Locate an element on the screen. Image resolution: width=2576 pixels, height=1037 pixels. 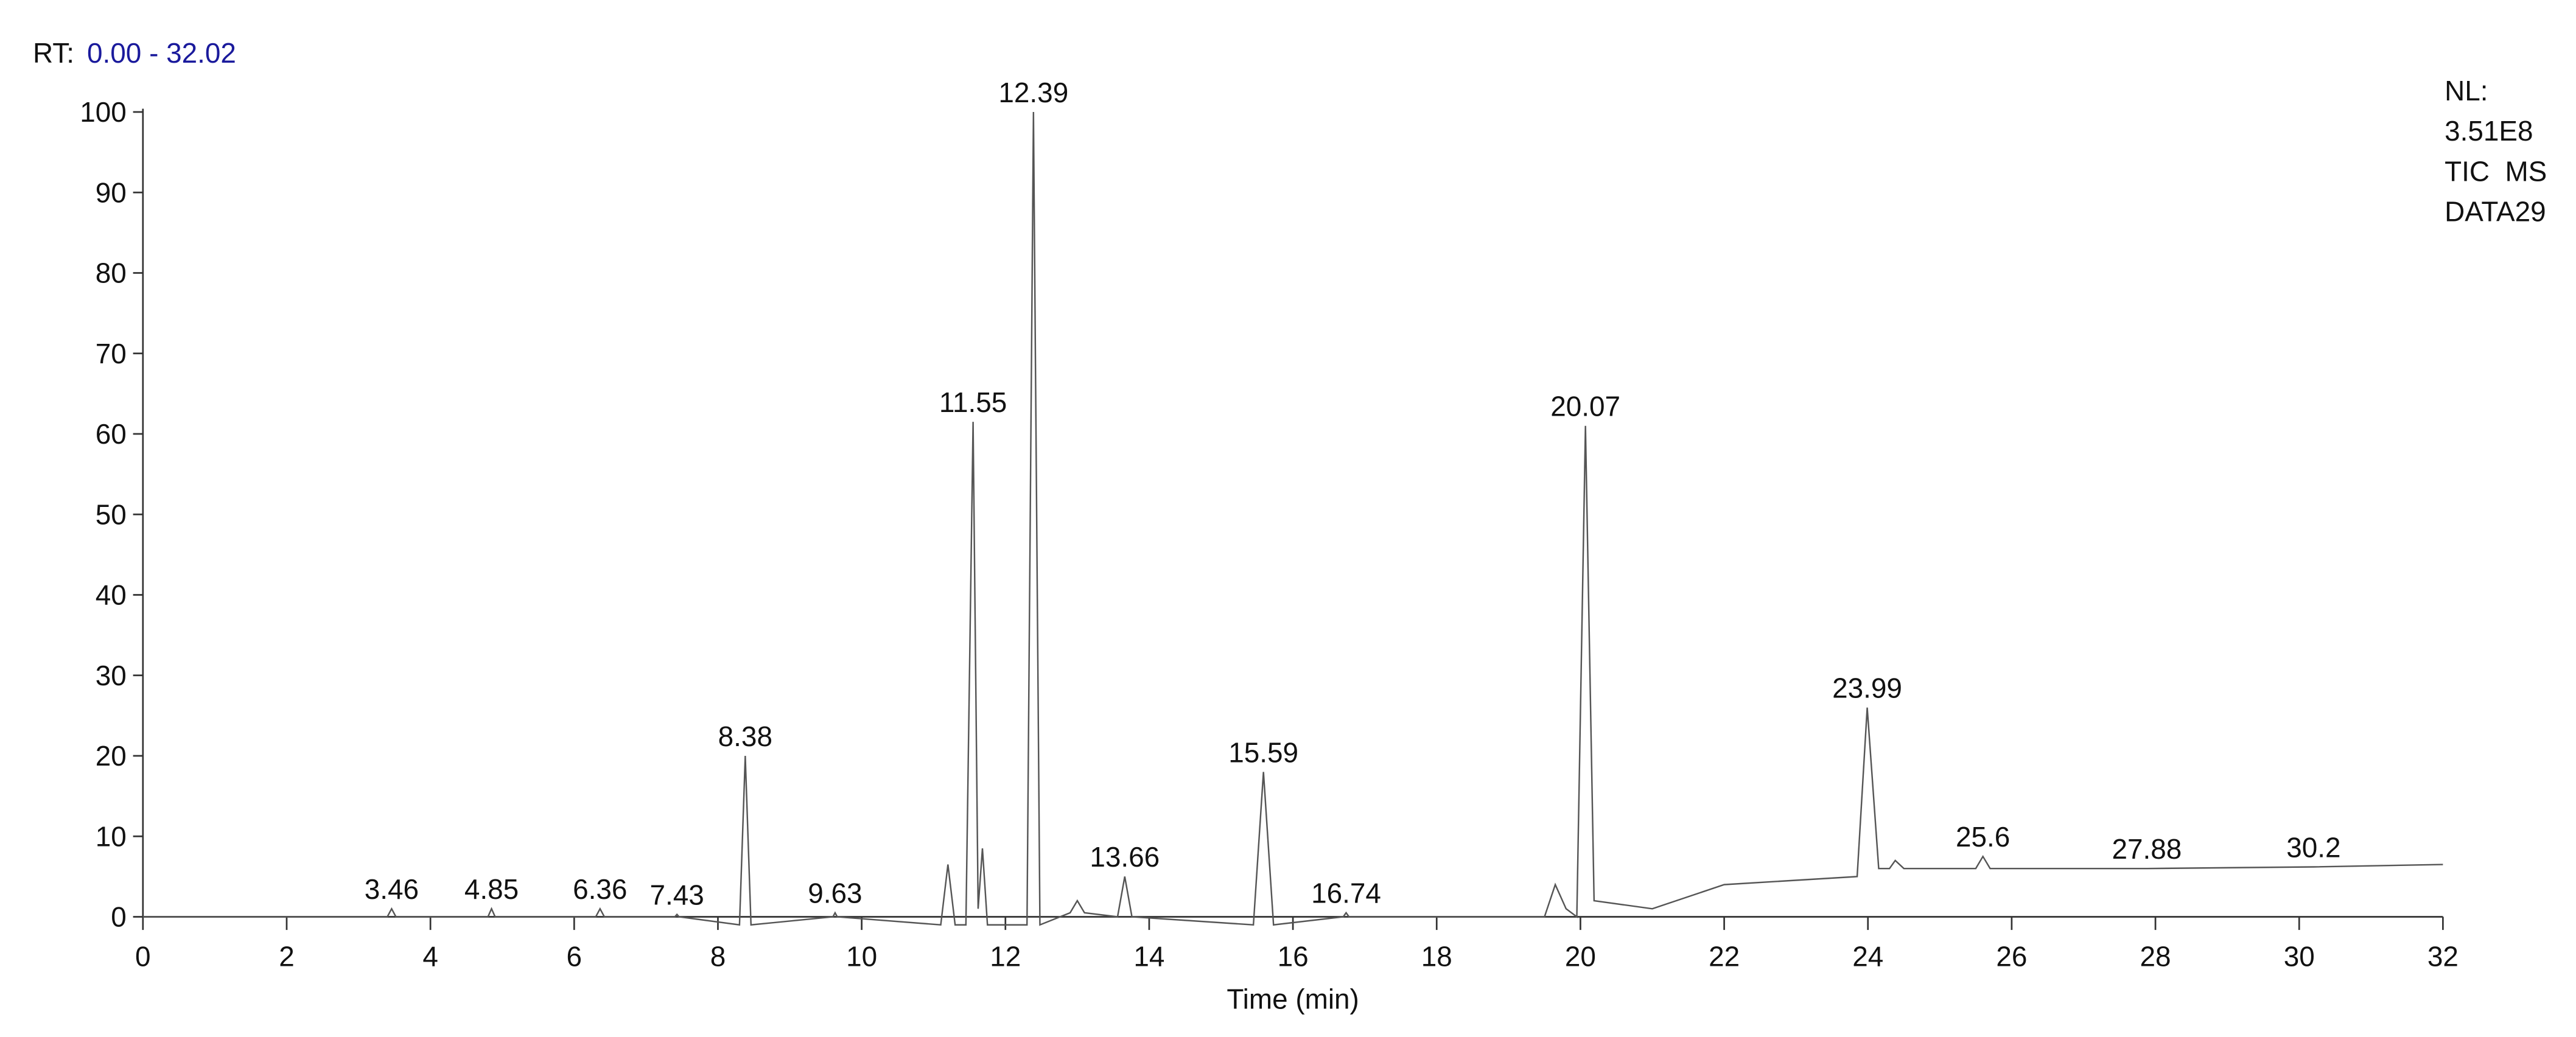
peak-label: 6.36 is located at coordinates (600, 889).